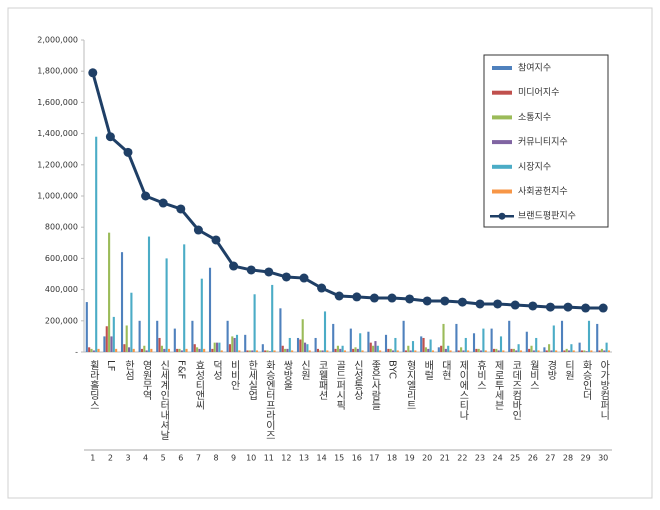 This screenshot has width=660, height=510. Describe the element at coordinates (410, 385) in the screenshot. I see `x-tick-label: 형지엘리트` at that location.